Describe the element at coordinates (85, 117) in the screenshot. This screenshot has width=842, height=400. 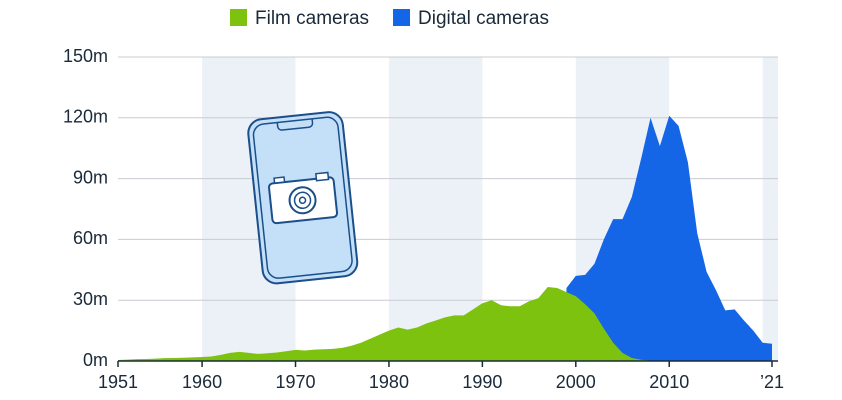
I see `y-tick-label: 120m` at that location.